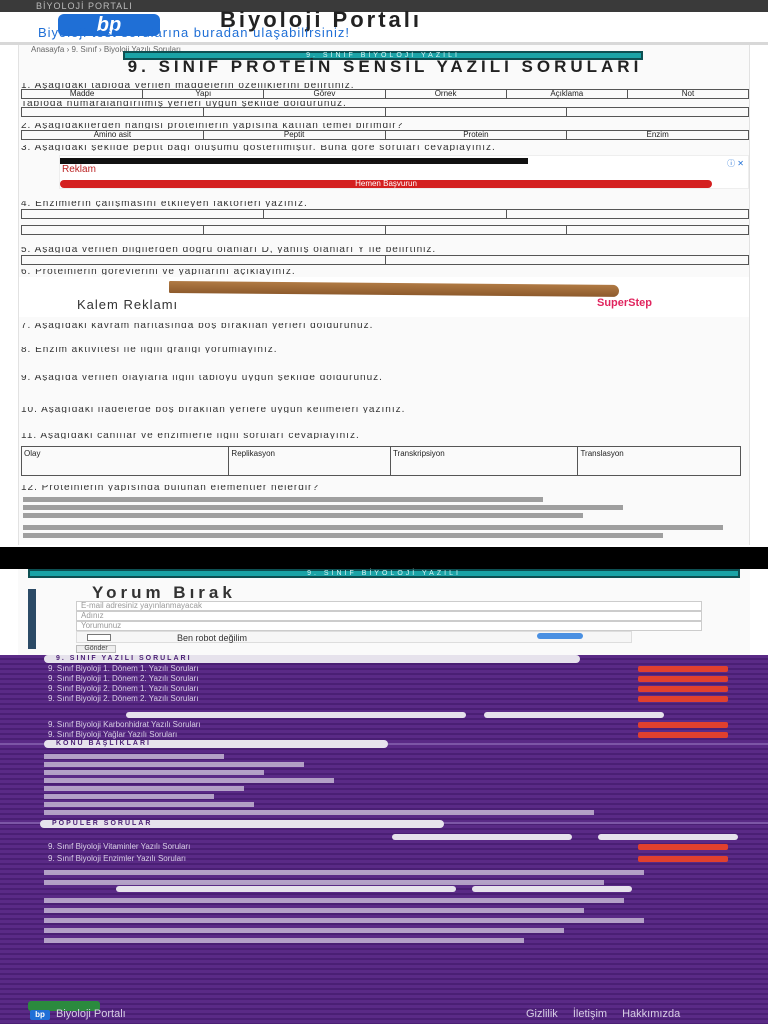 The image size is (768, 1024). What do you see at coordinates (657, 135) in the screenshot?
I see `table-cell: Enzim` at bounding box center [657, 135].